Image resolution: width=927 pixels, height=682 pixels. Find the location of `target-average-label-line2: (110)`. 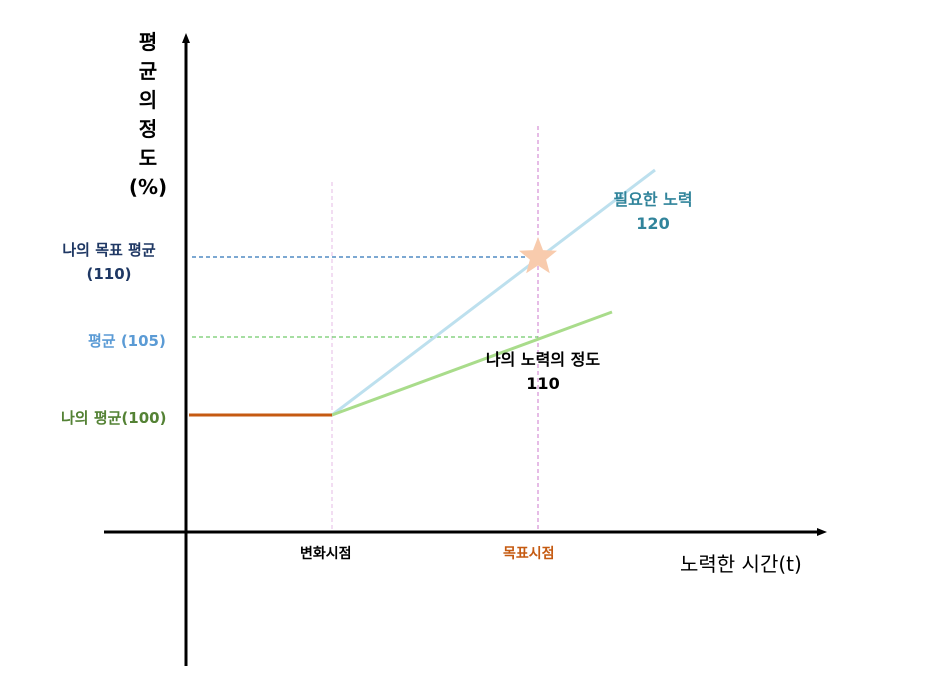

target-average-label-line2: (110) is located at coordinates (109, 274).